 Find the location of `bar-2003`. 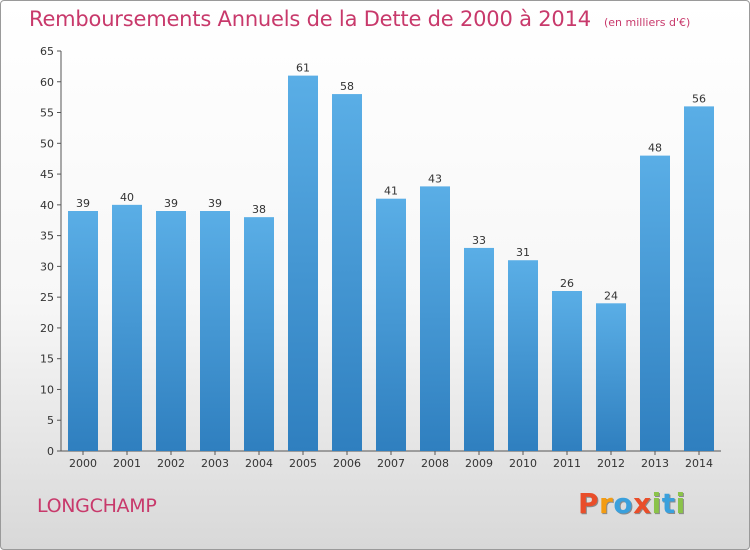

bar-2003 is located at coordinates (215, 331).